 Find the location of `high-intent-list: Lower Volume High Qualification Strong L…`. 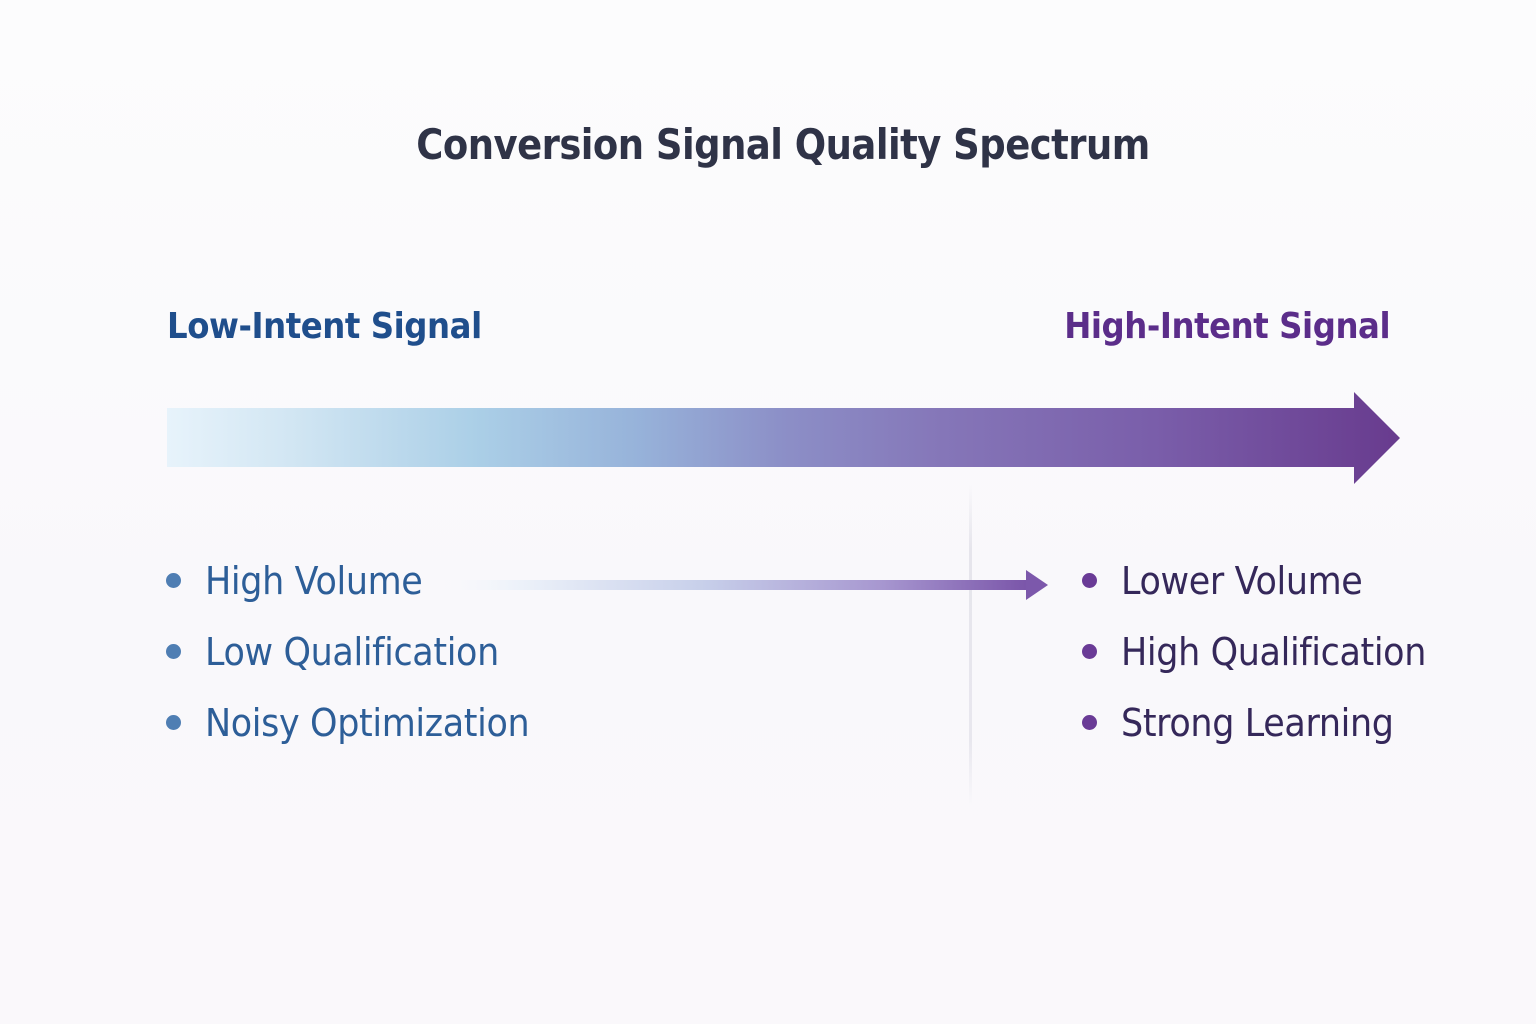

high-intent-list: Lower Volume High Qualification Strong L… is located at coordinates (1267, 651).